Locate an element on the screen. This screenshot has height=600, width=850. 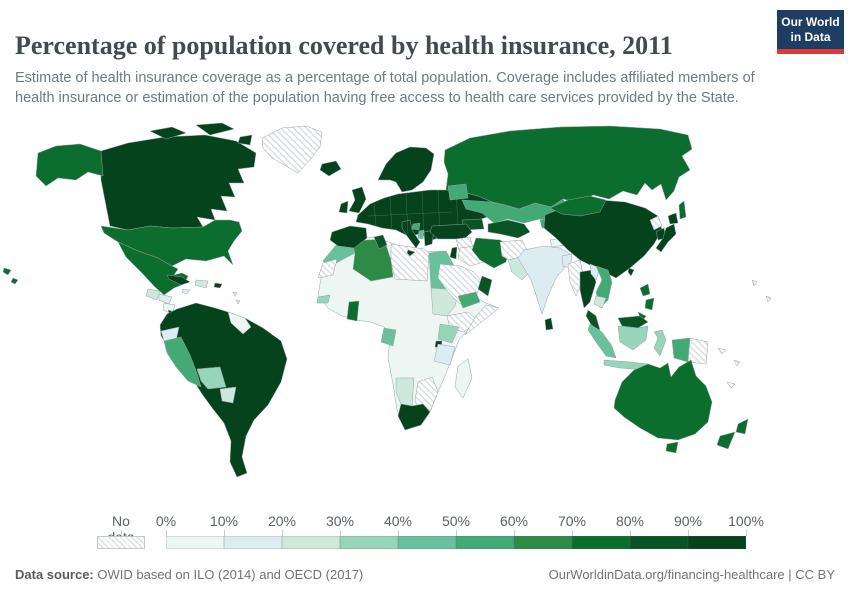
region-south-africa is located at coordinates (414, 417).